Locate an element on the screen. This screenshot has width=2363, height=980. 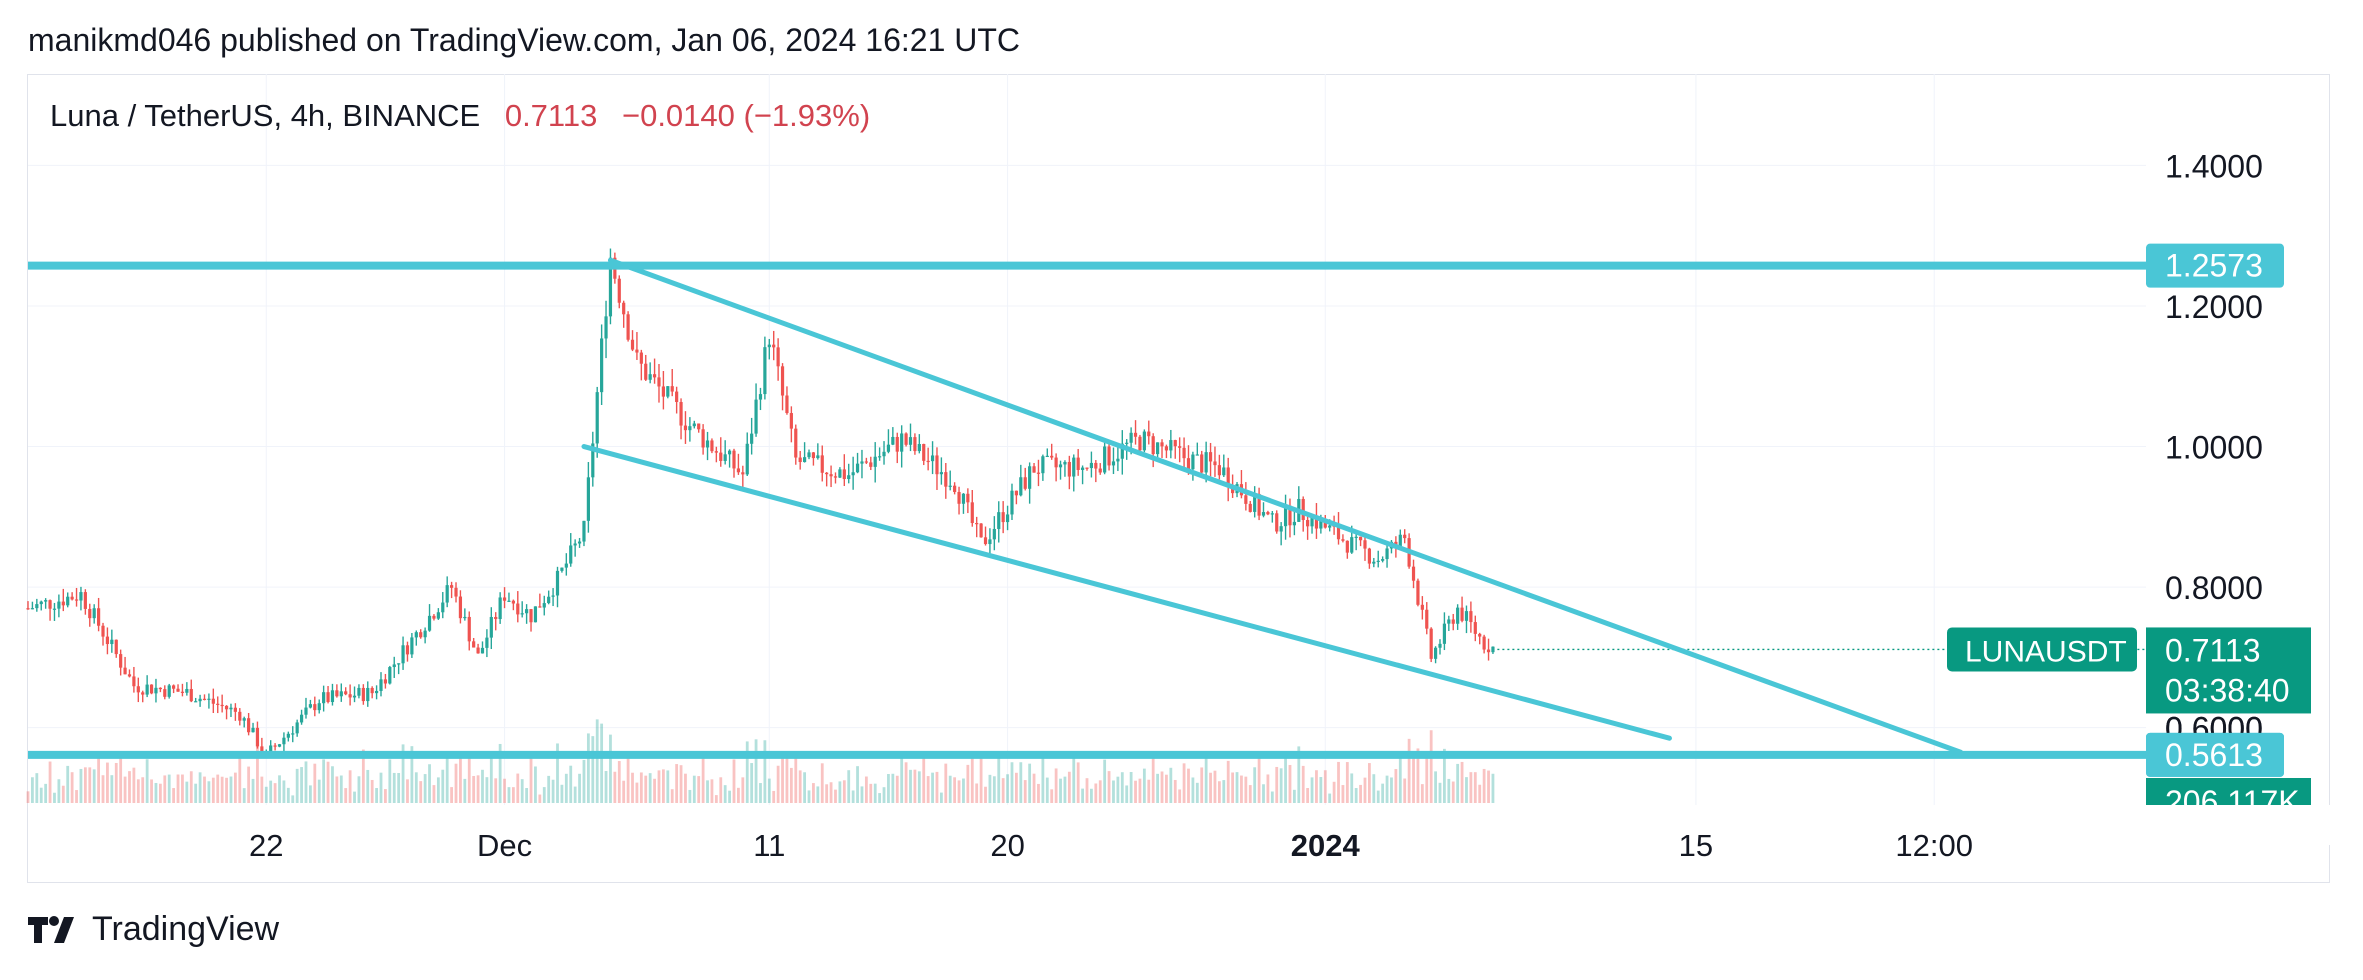
tradingview-logo-icon is located at coordinates (51, 929).